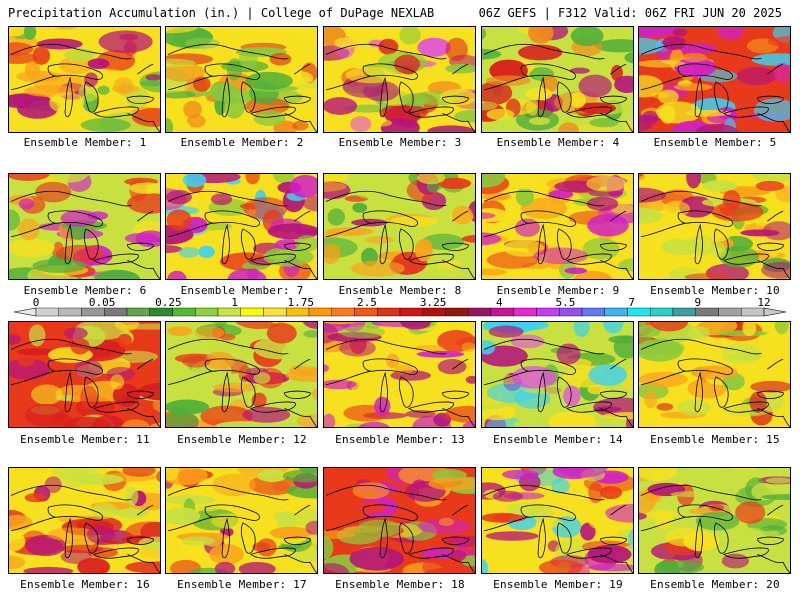 This screenshot has height=600, width=800. Describe the element at coordinates (85, 439) in the screenshot. I see `ensemble-member-label: Ensemble Member: 11` at that location.